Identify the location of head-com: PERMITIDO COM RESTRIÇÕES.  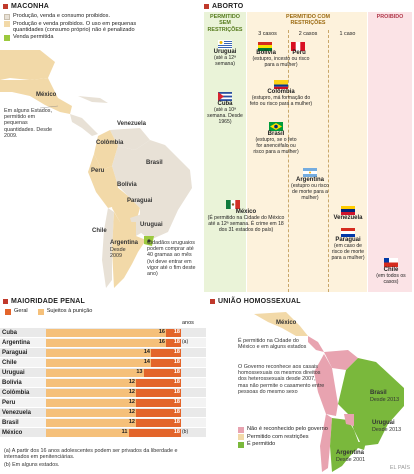
(308, 20).